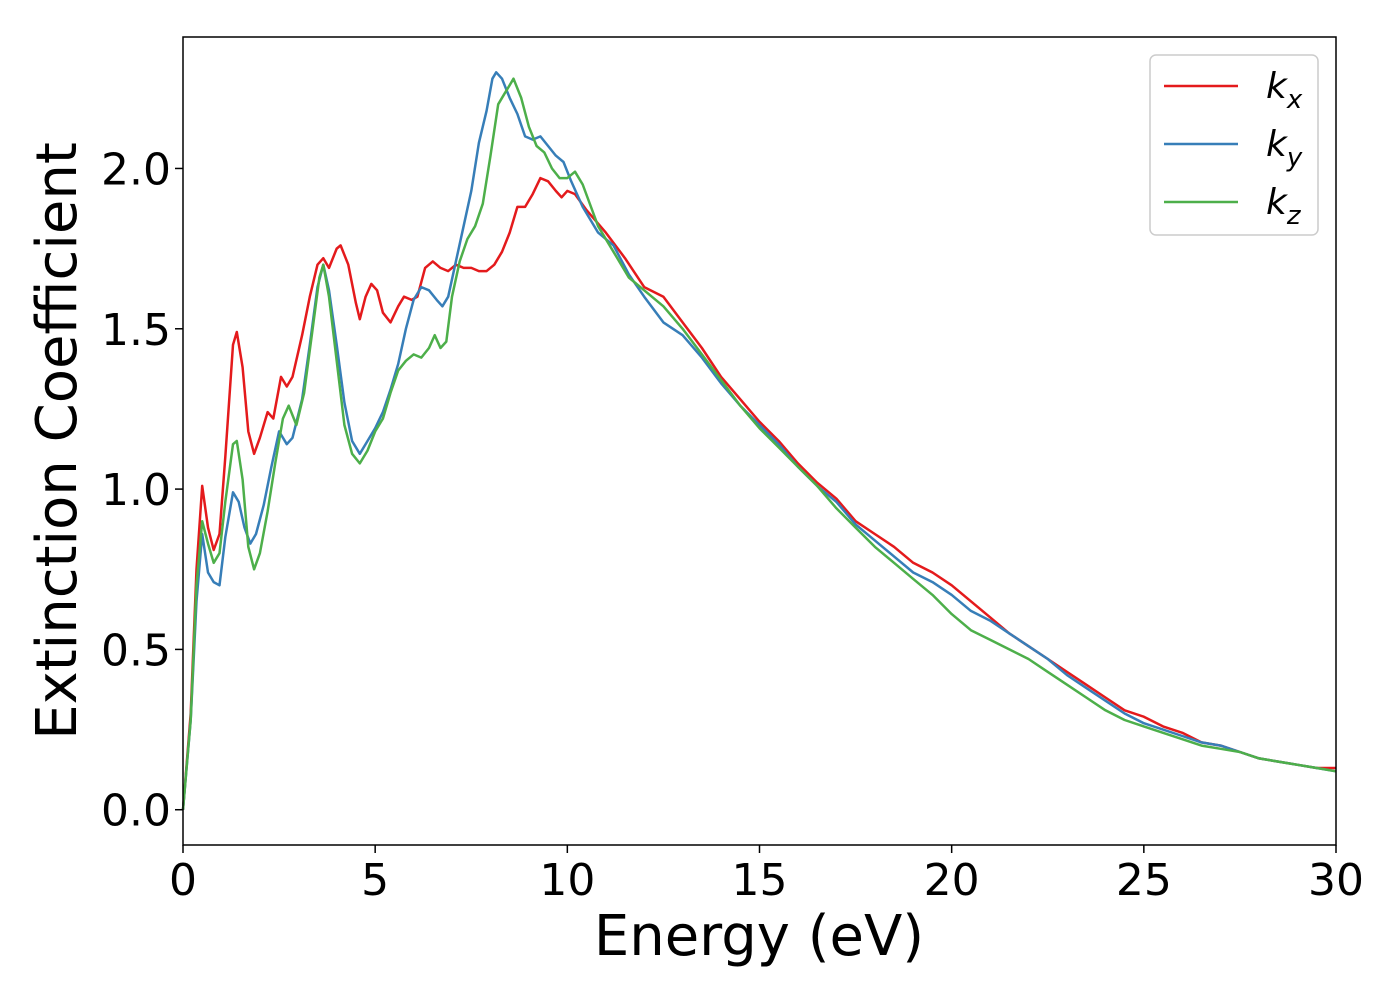 The height and width of the screenshot is (1000, 1400). I want to click on x-tick-label: 10, so click(567, 880).